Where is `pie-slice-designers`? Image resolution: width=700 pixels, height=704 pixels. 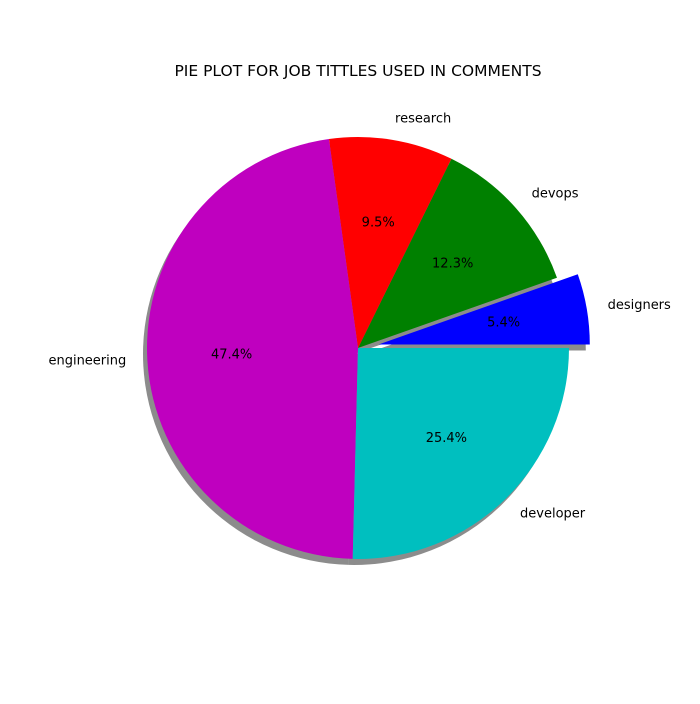
pie-slice-designers is located at coordinates (484, 309).